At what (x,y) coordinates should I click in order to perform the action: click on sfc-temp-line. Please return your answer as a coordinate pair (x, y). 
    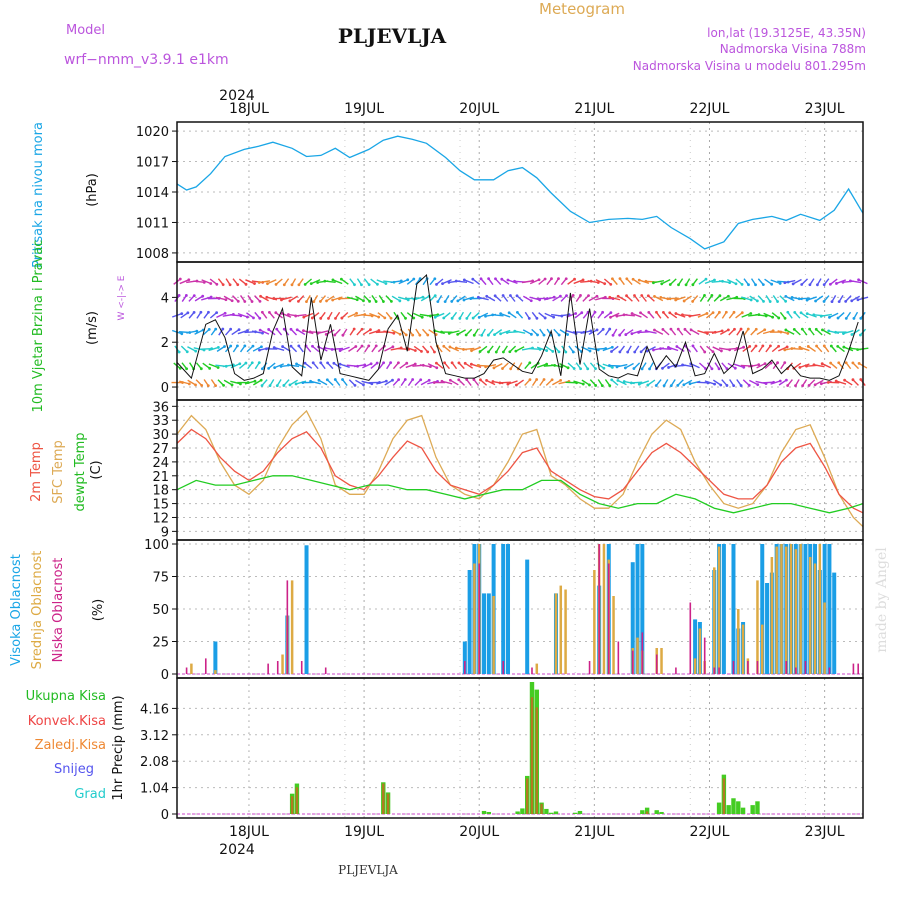
    Looking at the image, I should click on (520, 468).